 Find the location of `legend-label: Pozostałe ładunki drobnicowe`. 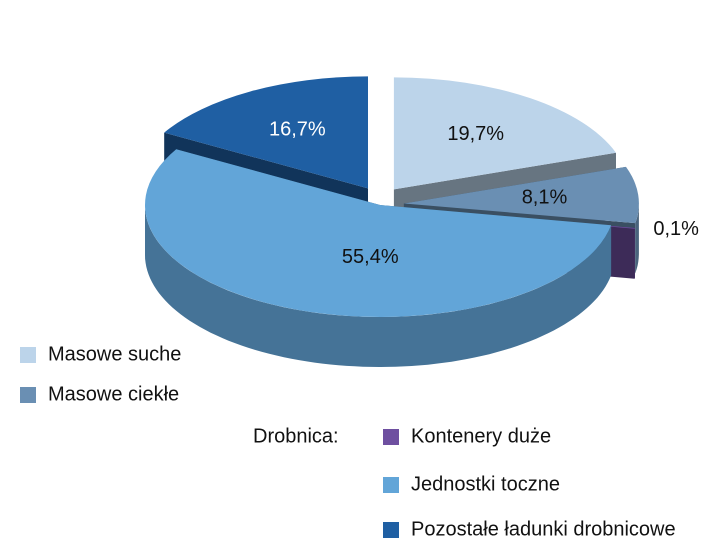

legend-label: Pozostałe ładunki drobnicowe is located at coordinates (543, 529).